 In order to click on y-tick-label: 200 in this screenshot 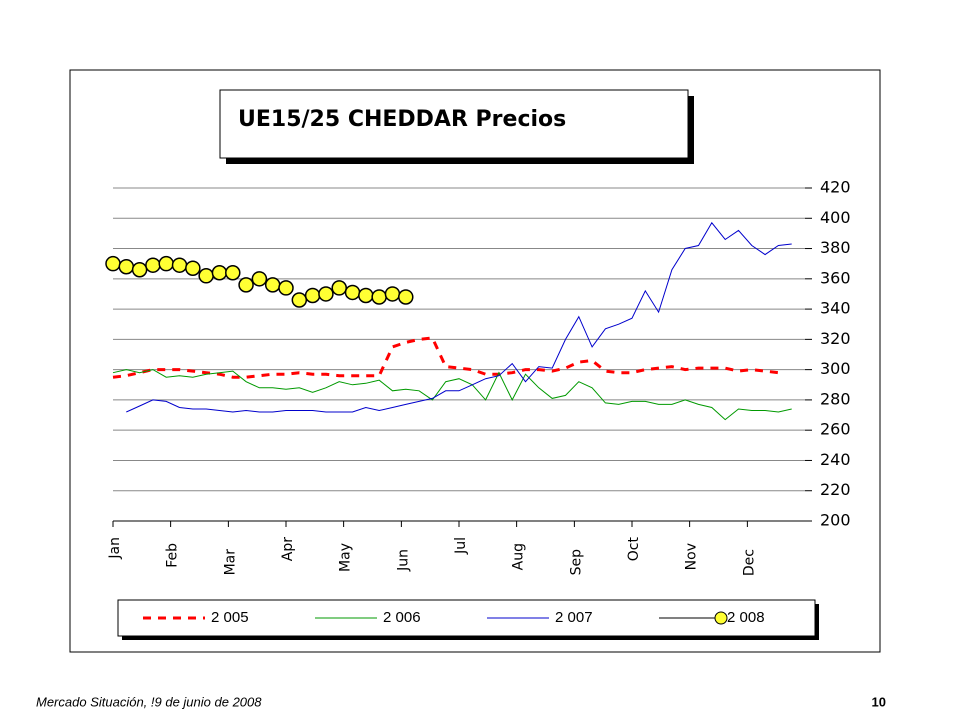, I will do `click(835, 520)`.